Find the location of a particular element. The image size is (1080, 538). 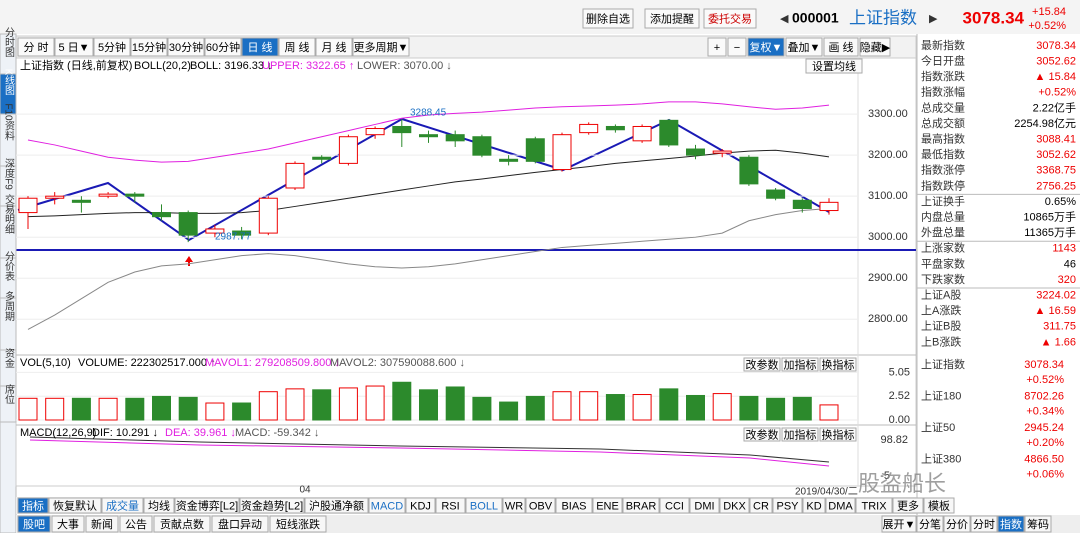

bottom-tab: 股吧 is located at coordinates (34, 524).